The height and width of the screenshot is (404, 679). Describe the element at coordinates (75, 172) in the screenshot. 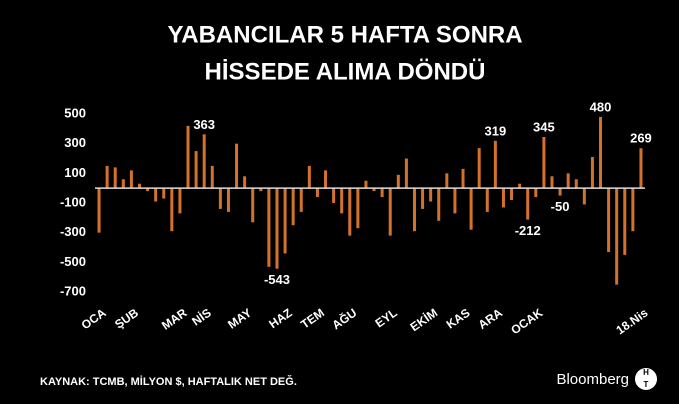

I see `y-tick-label: 100` at that location.